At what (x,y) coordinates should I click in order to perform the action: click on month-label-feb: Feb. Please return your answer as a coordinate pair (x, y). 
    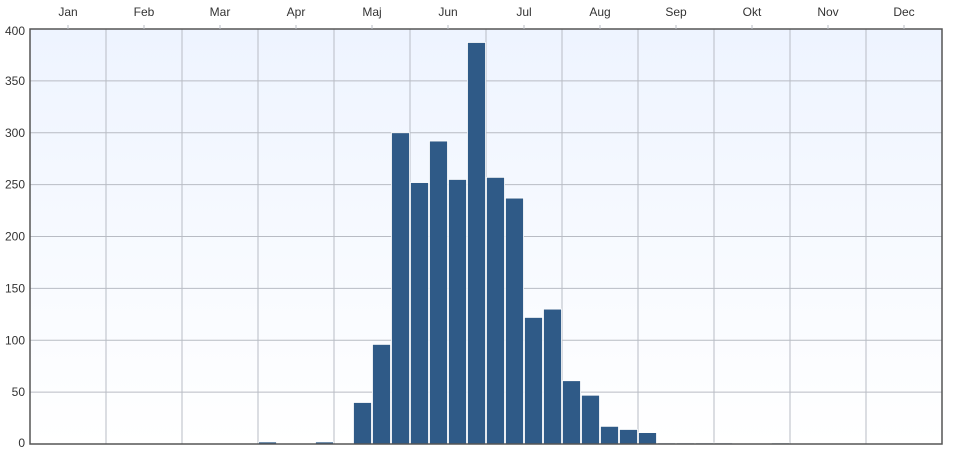
    Looking at the image, I should click on (144, 12).